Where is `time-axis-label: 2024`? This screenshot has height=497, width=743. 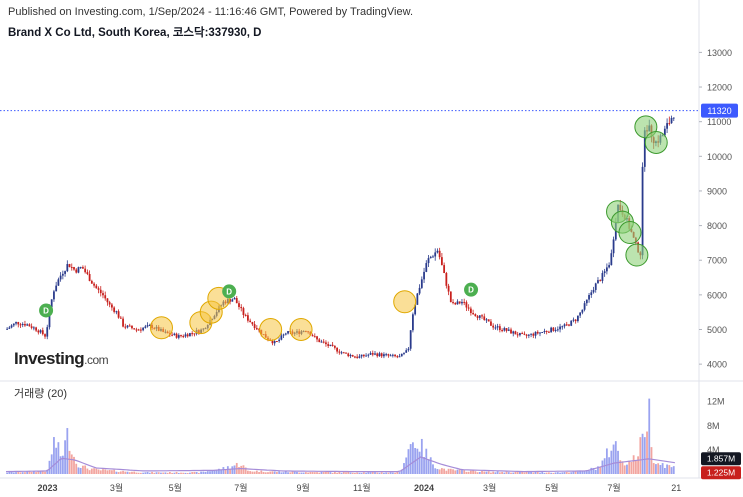 time-axis-label: 2024 is located at coordinates (424, 488).